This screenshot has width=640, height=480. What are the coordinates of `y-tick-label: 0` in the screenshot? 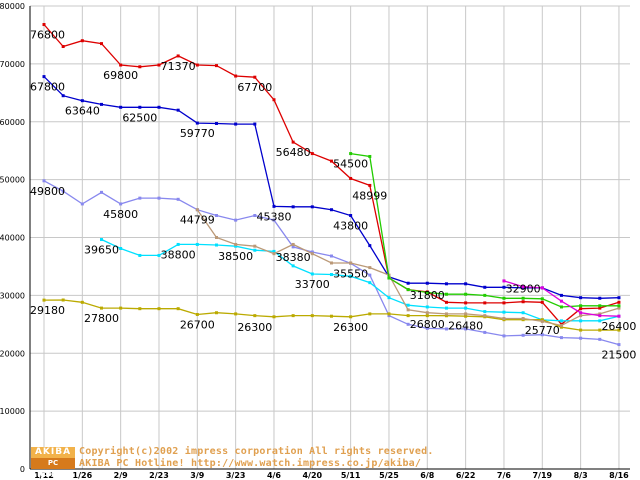 It's located at (22, 469).